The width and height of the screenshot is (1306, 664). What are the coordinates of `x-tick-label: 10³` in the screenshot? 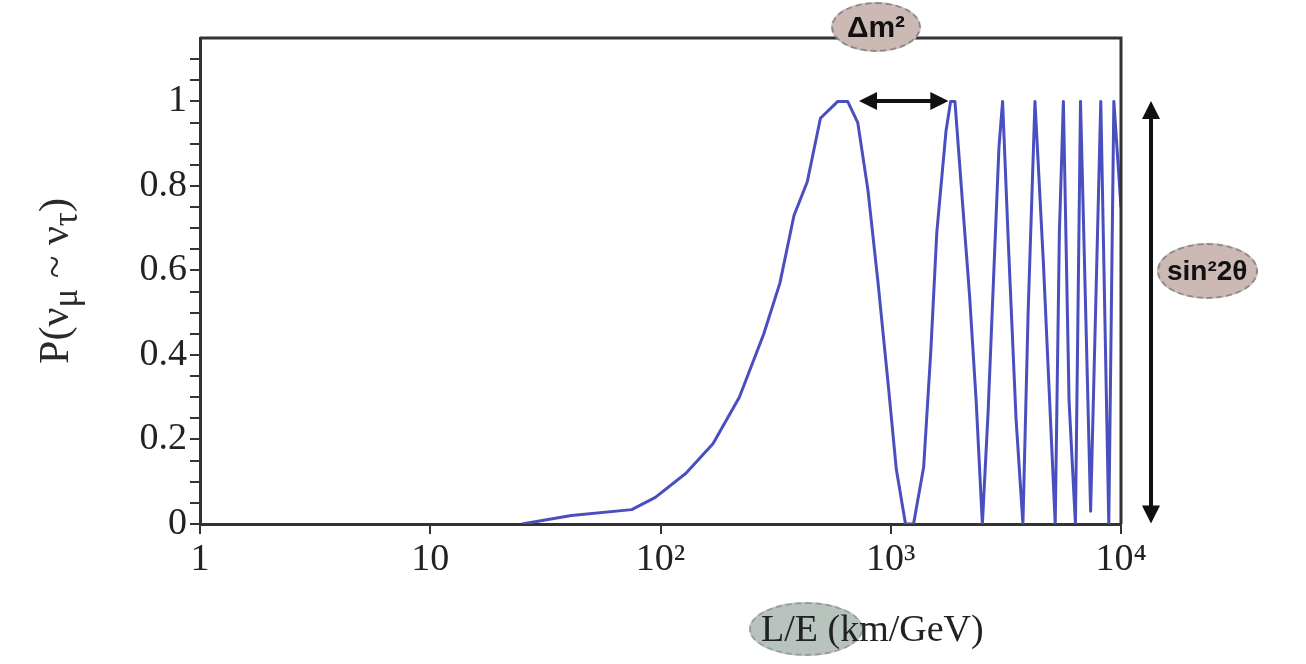 It's located at (891, 556).